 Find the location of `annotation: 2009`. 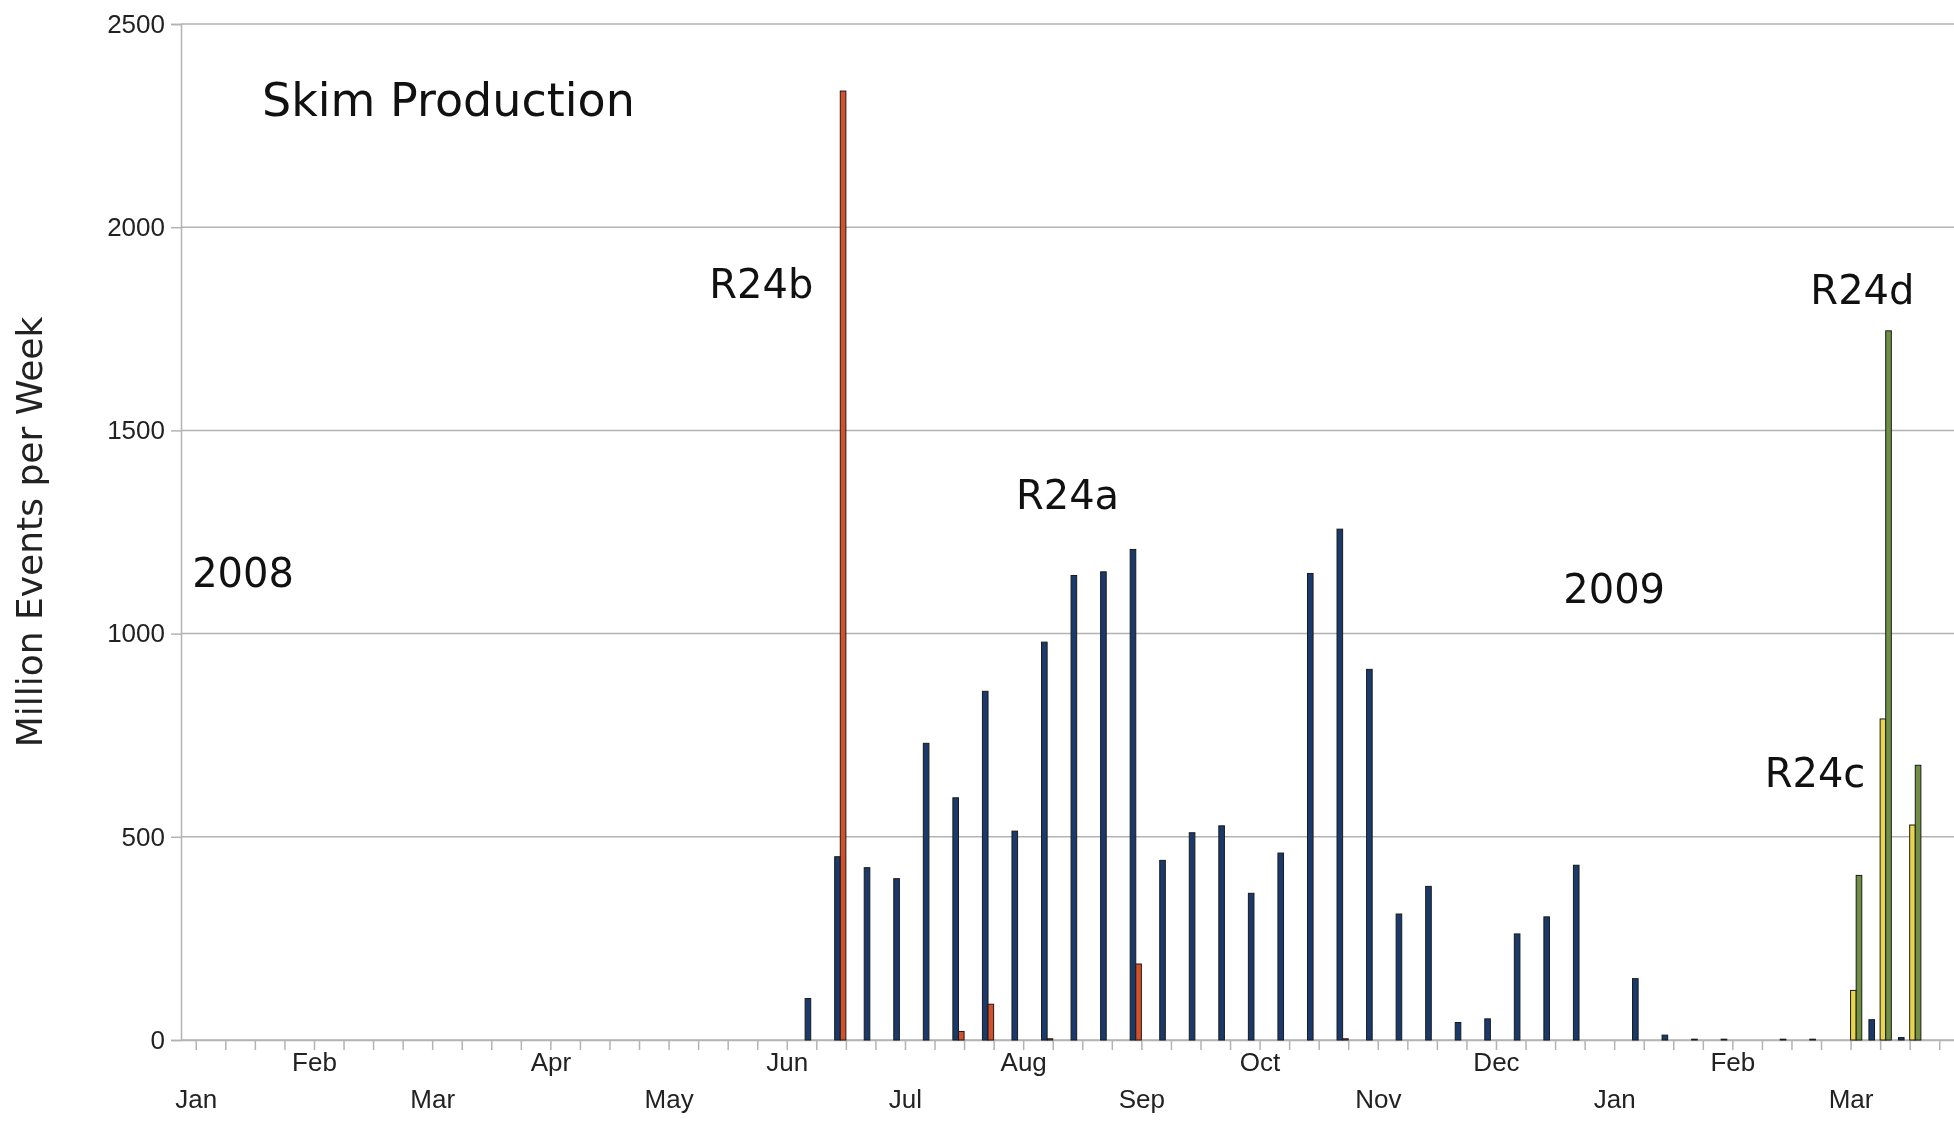

annotation: 2009 is located at coordinates (1614, 588).